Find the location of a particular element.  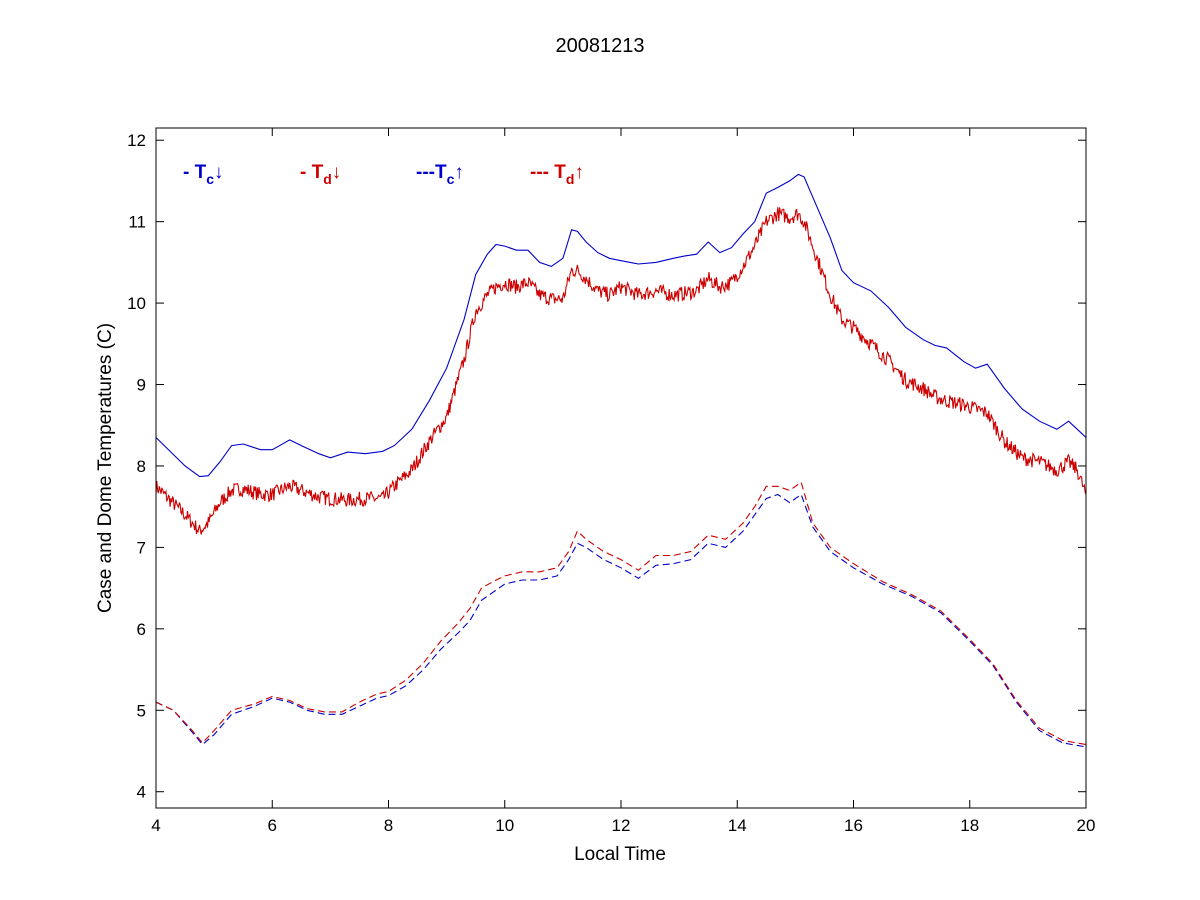

legend-entry-4: --- Td↑ is located at coordinates (557, 174).